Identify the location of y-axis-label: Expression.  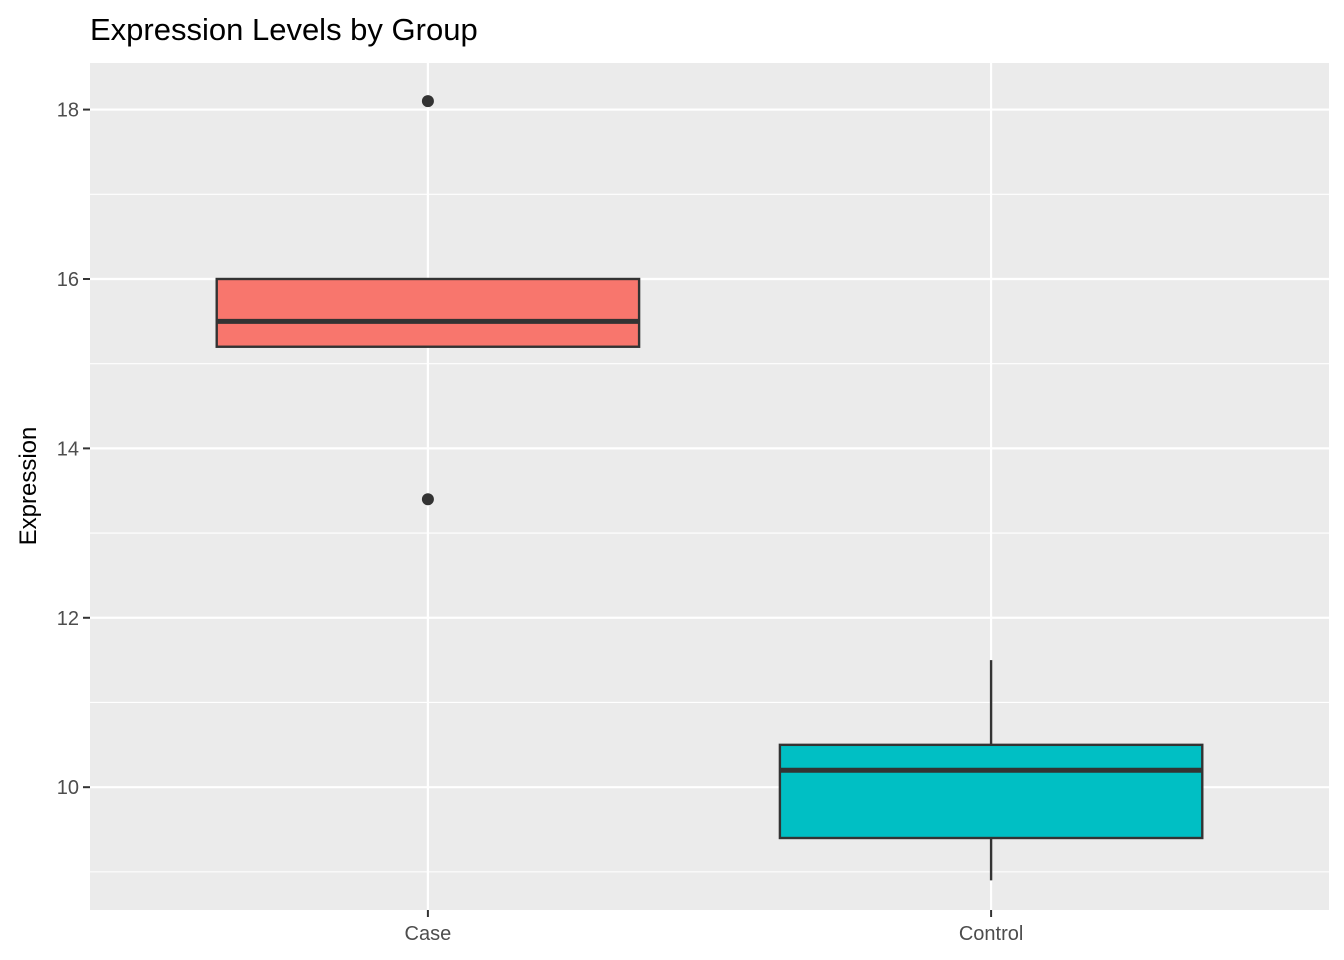
(28, 486).